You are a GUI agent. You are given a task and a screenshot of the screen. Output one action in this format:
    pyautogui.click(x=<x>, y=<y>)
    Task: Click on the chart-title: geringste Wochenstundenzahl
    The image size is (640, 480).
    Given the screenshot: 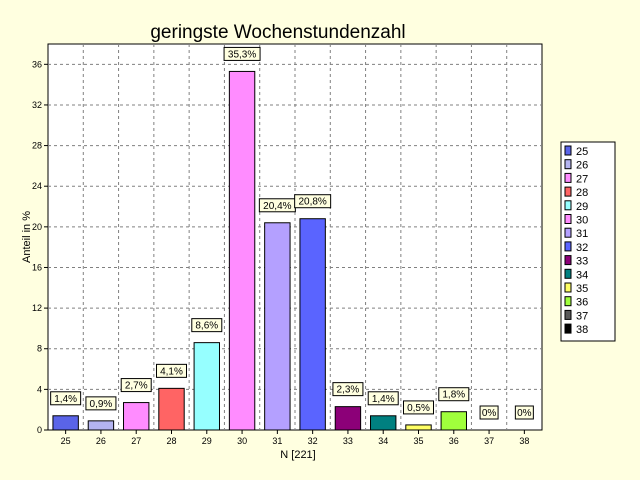 What is the action you would take?
    pyautogui.click(x=277, y=32)
    